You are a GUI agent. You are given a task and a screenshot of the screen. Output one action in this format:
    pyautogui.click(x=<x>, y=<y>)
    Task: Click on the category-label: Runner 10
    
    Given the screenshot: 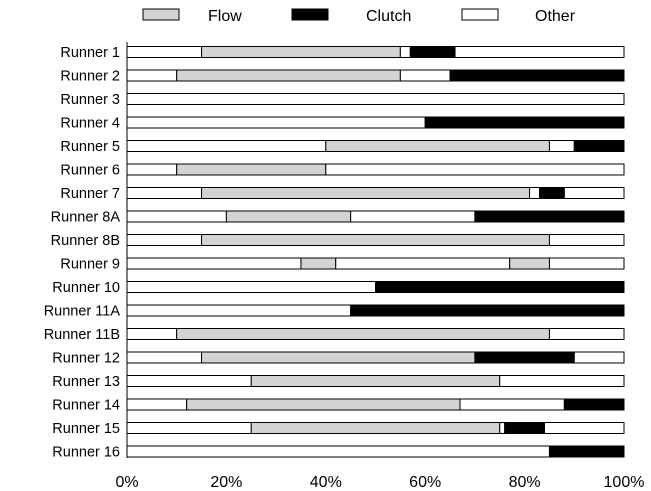 What is the action you would take?
    pyautogui.click(x=86, y=288)
    